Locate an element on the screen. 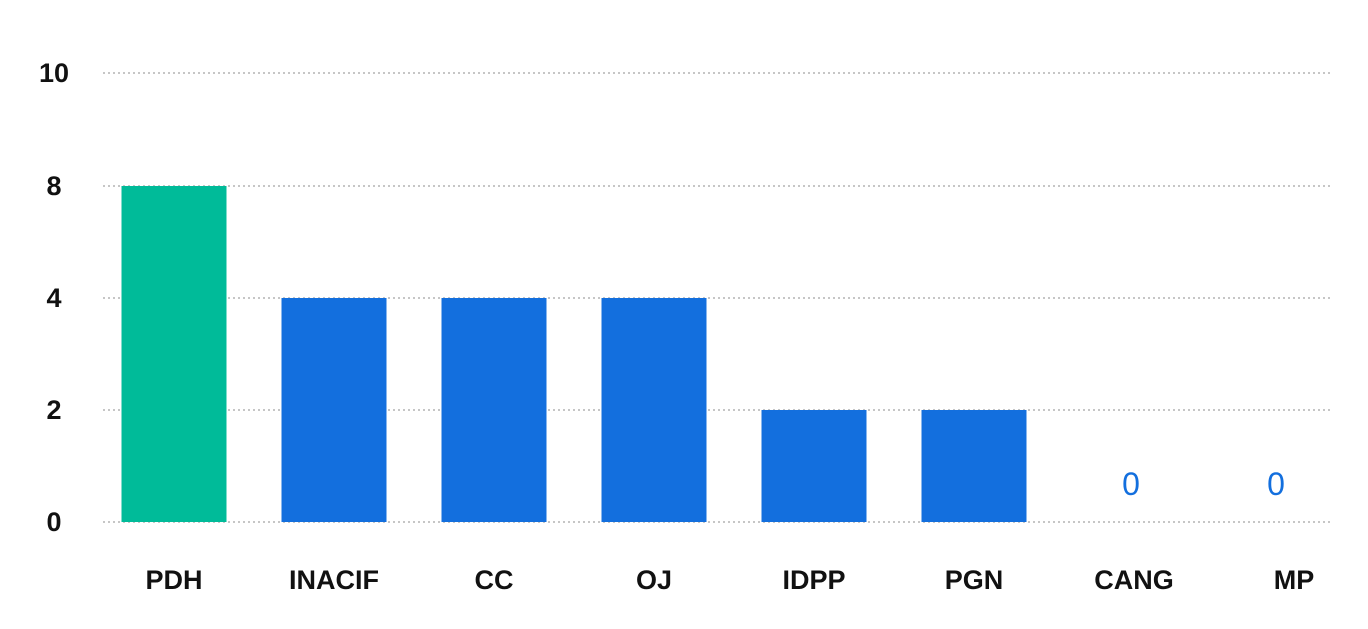  x-tick-label: CC is located at coordinates (494, 580).